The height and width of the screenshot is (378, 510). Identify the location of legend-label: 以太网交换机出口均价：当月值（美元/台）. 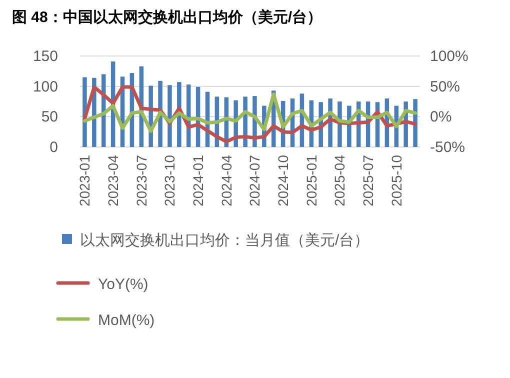
(225, 240).